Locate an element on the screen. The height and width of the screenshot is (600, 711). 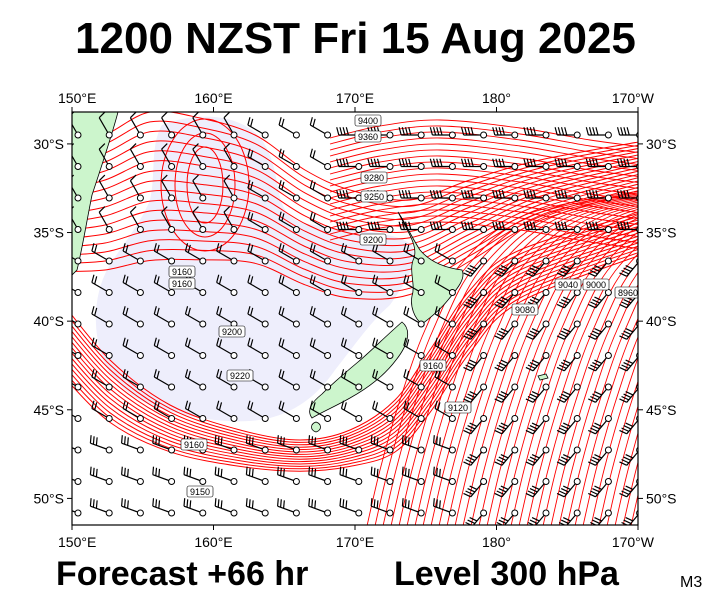
lon-label-bottom: 170°E is located at coordinates (355, 542).